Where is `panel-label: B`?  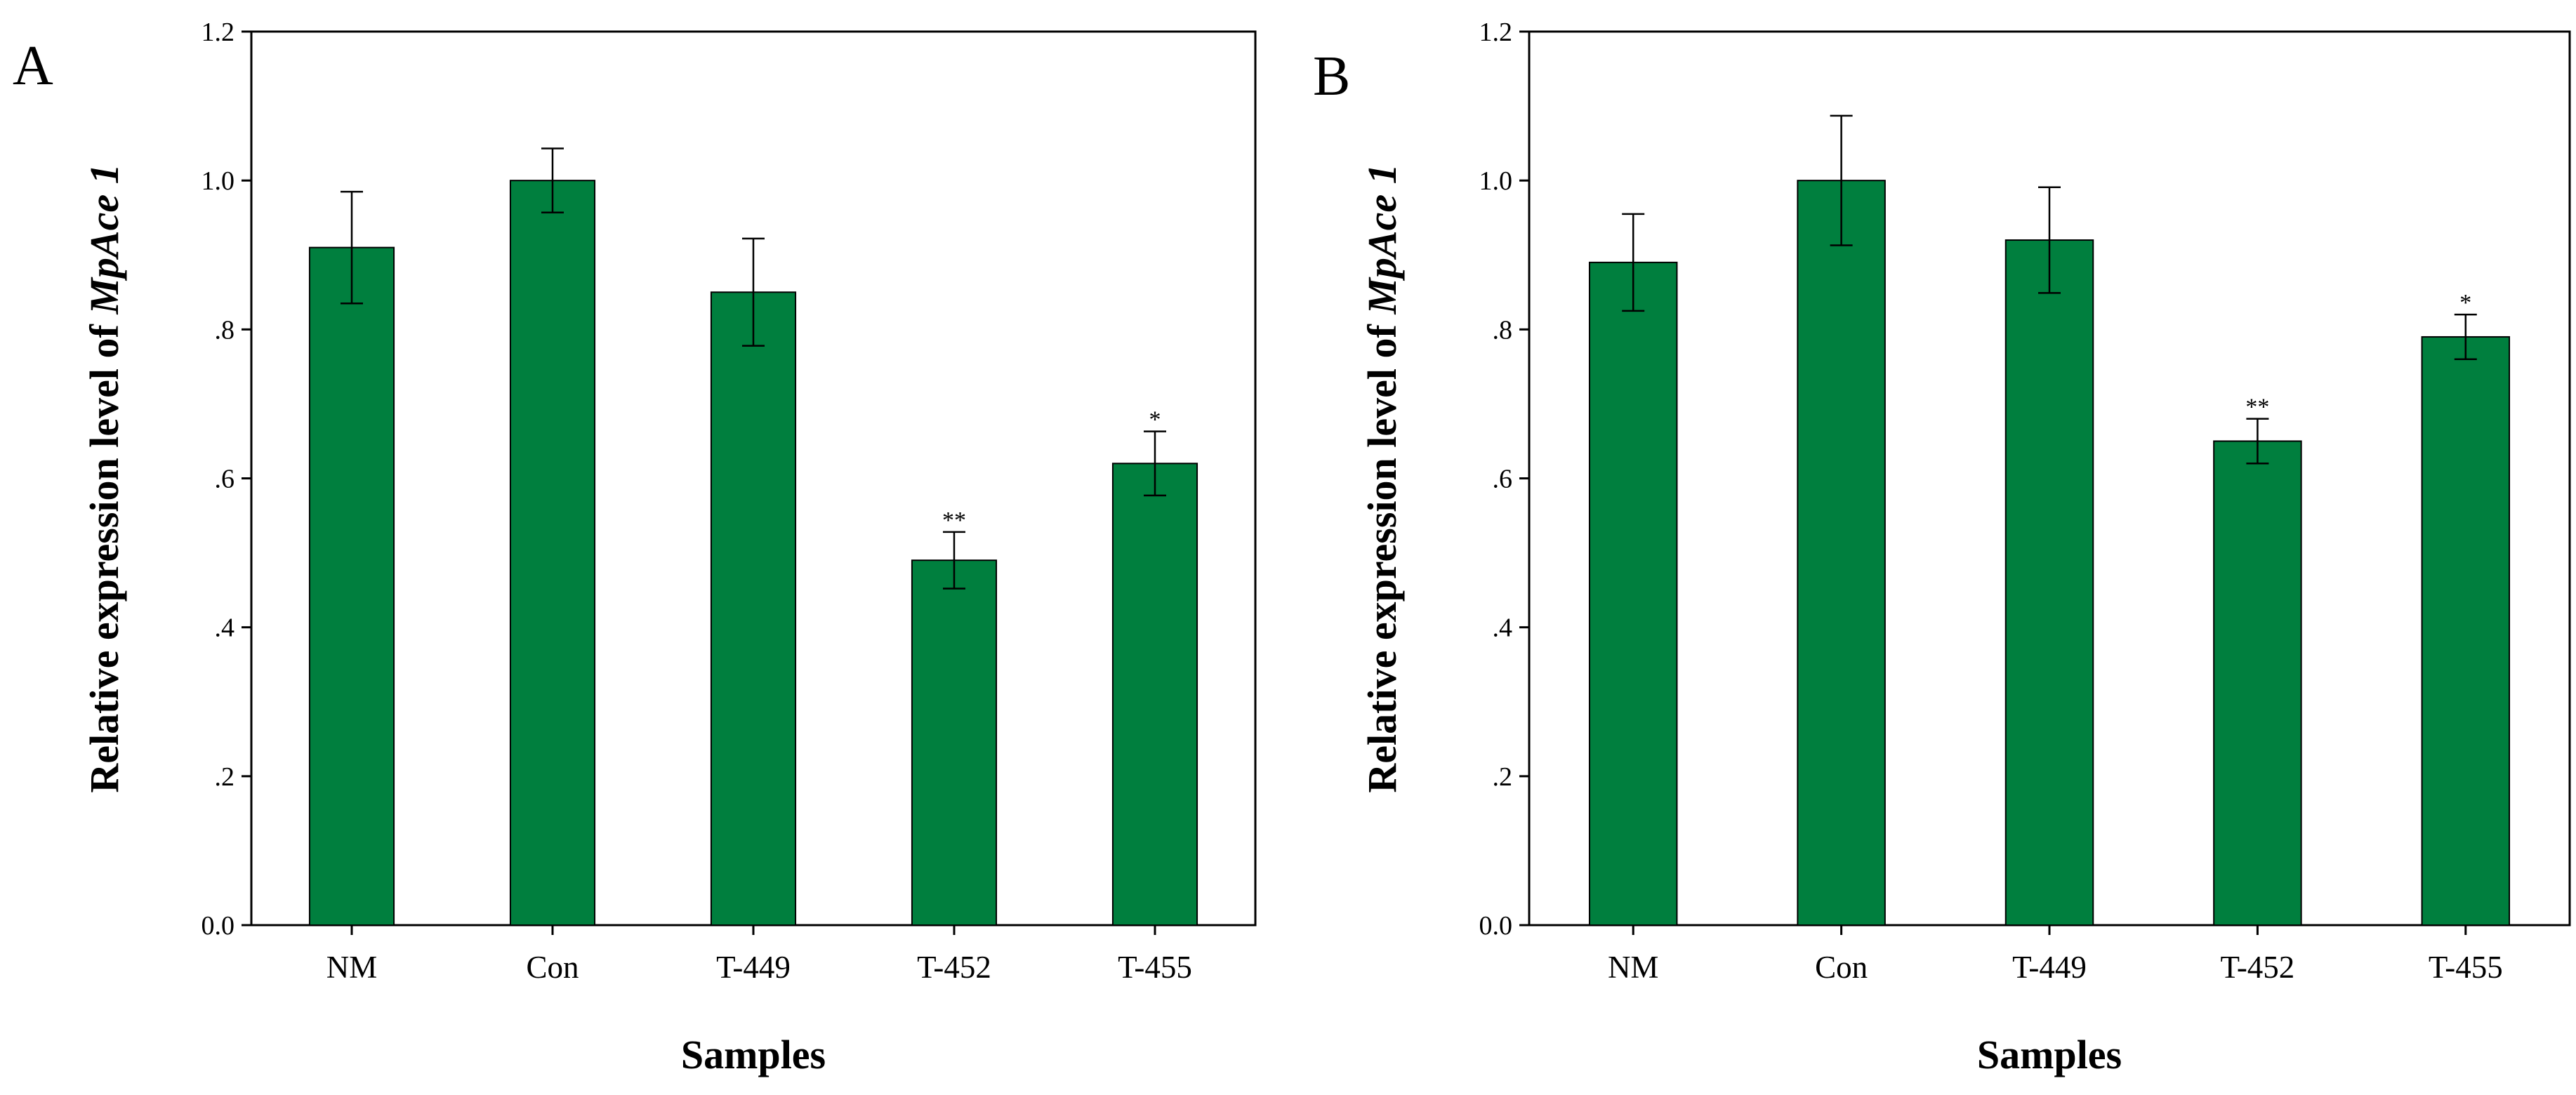 panel-label: B is located at coordinates (1331, 76).